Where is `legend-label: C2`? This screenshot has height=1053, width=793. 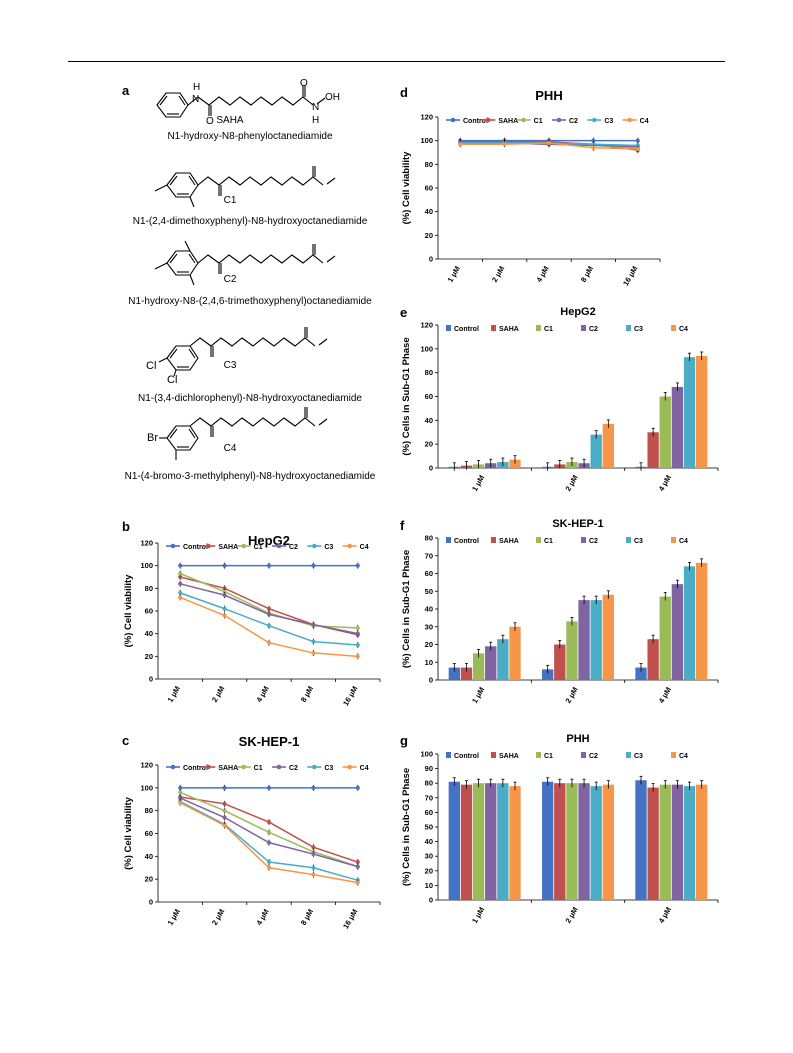
legend-label: C2 is located at coordinates (593, 756).